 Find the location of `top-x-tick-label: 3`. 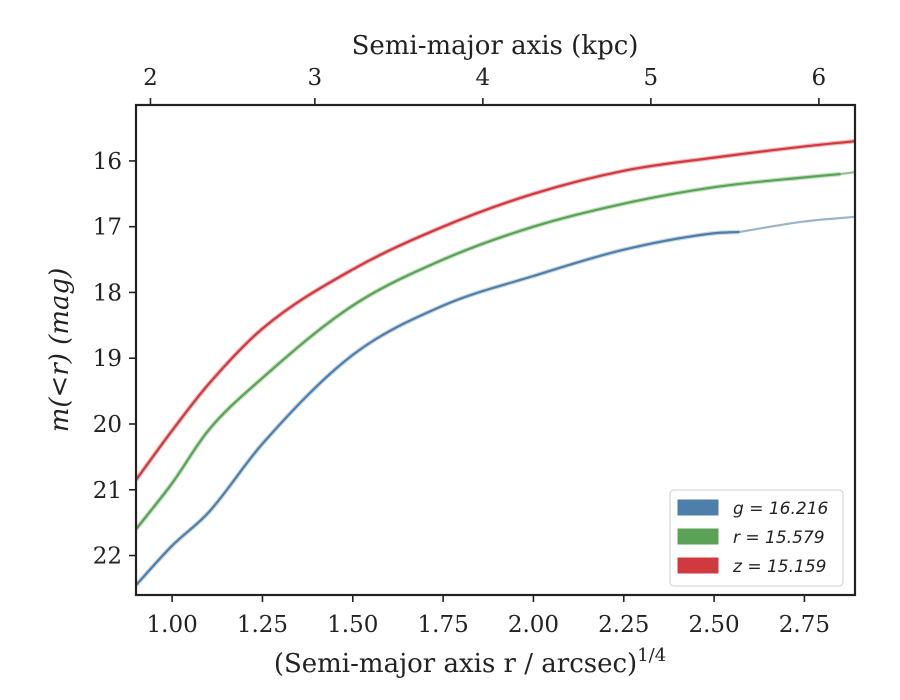

top-x-tick-label: 3 is located at coordinates (315, 78).